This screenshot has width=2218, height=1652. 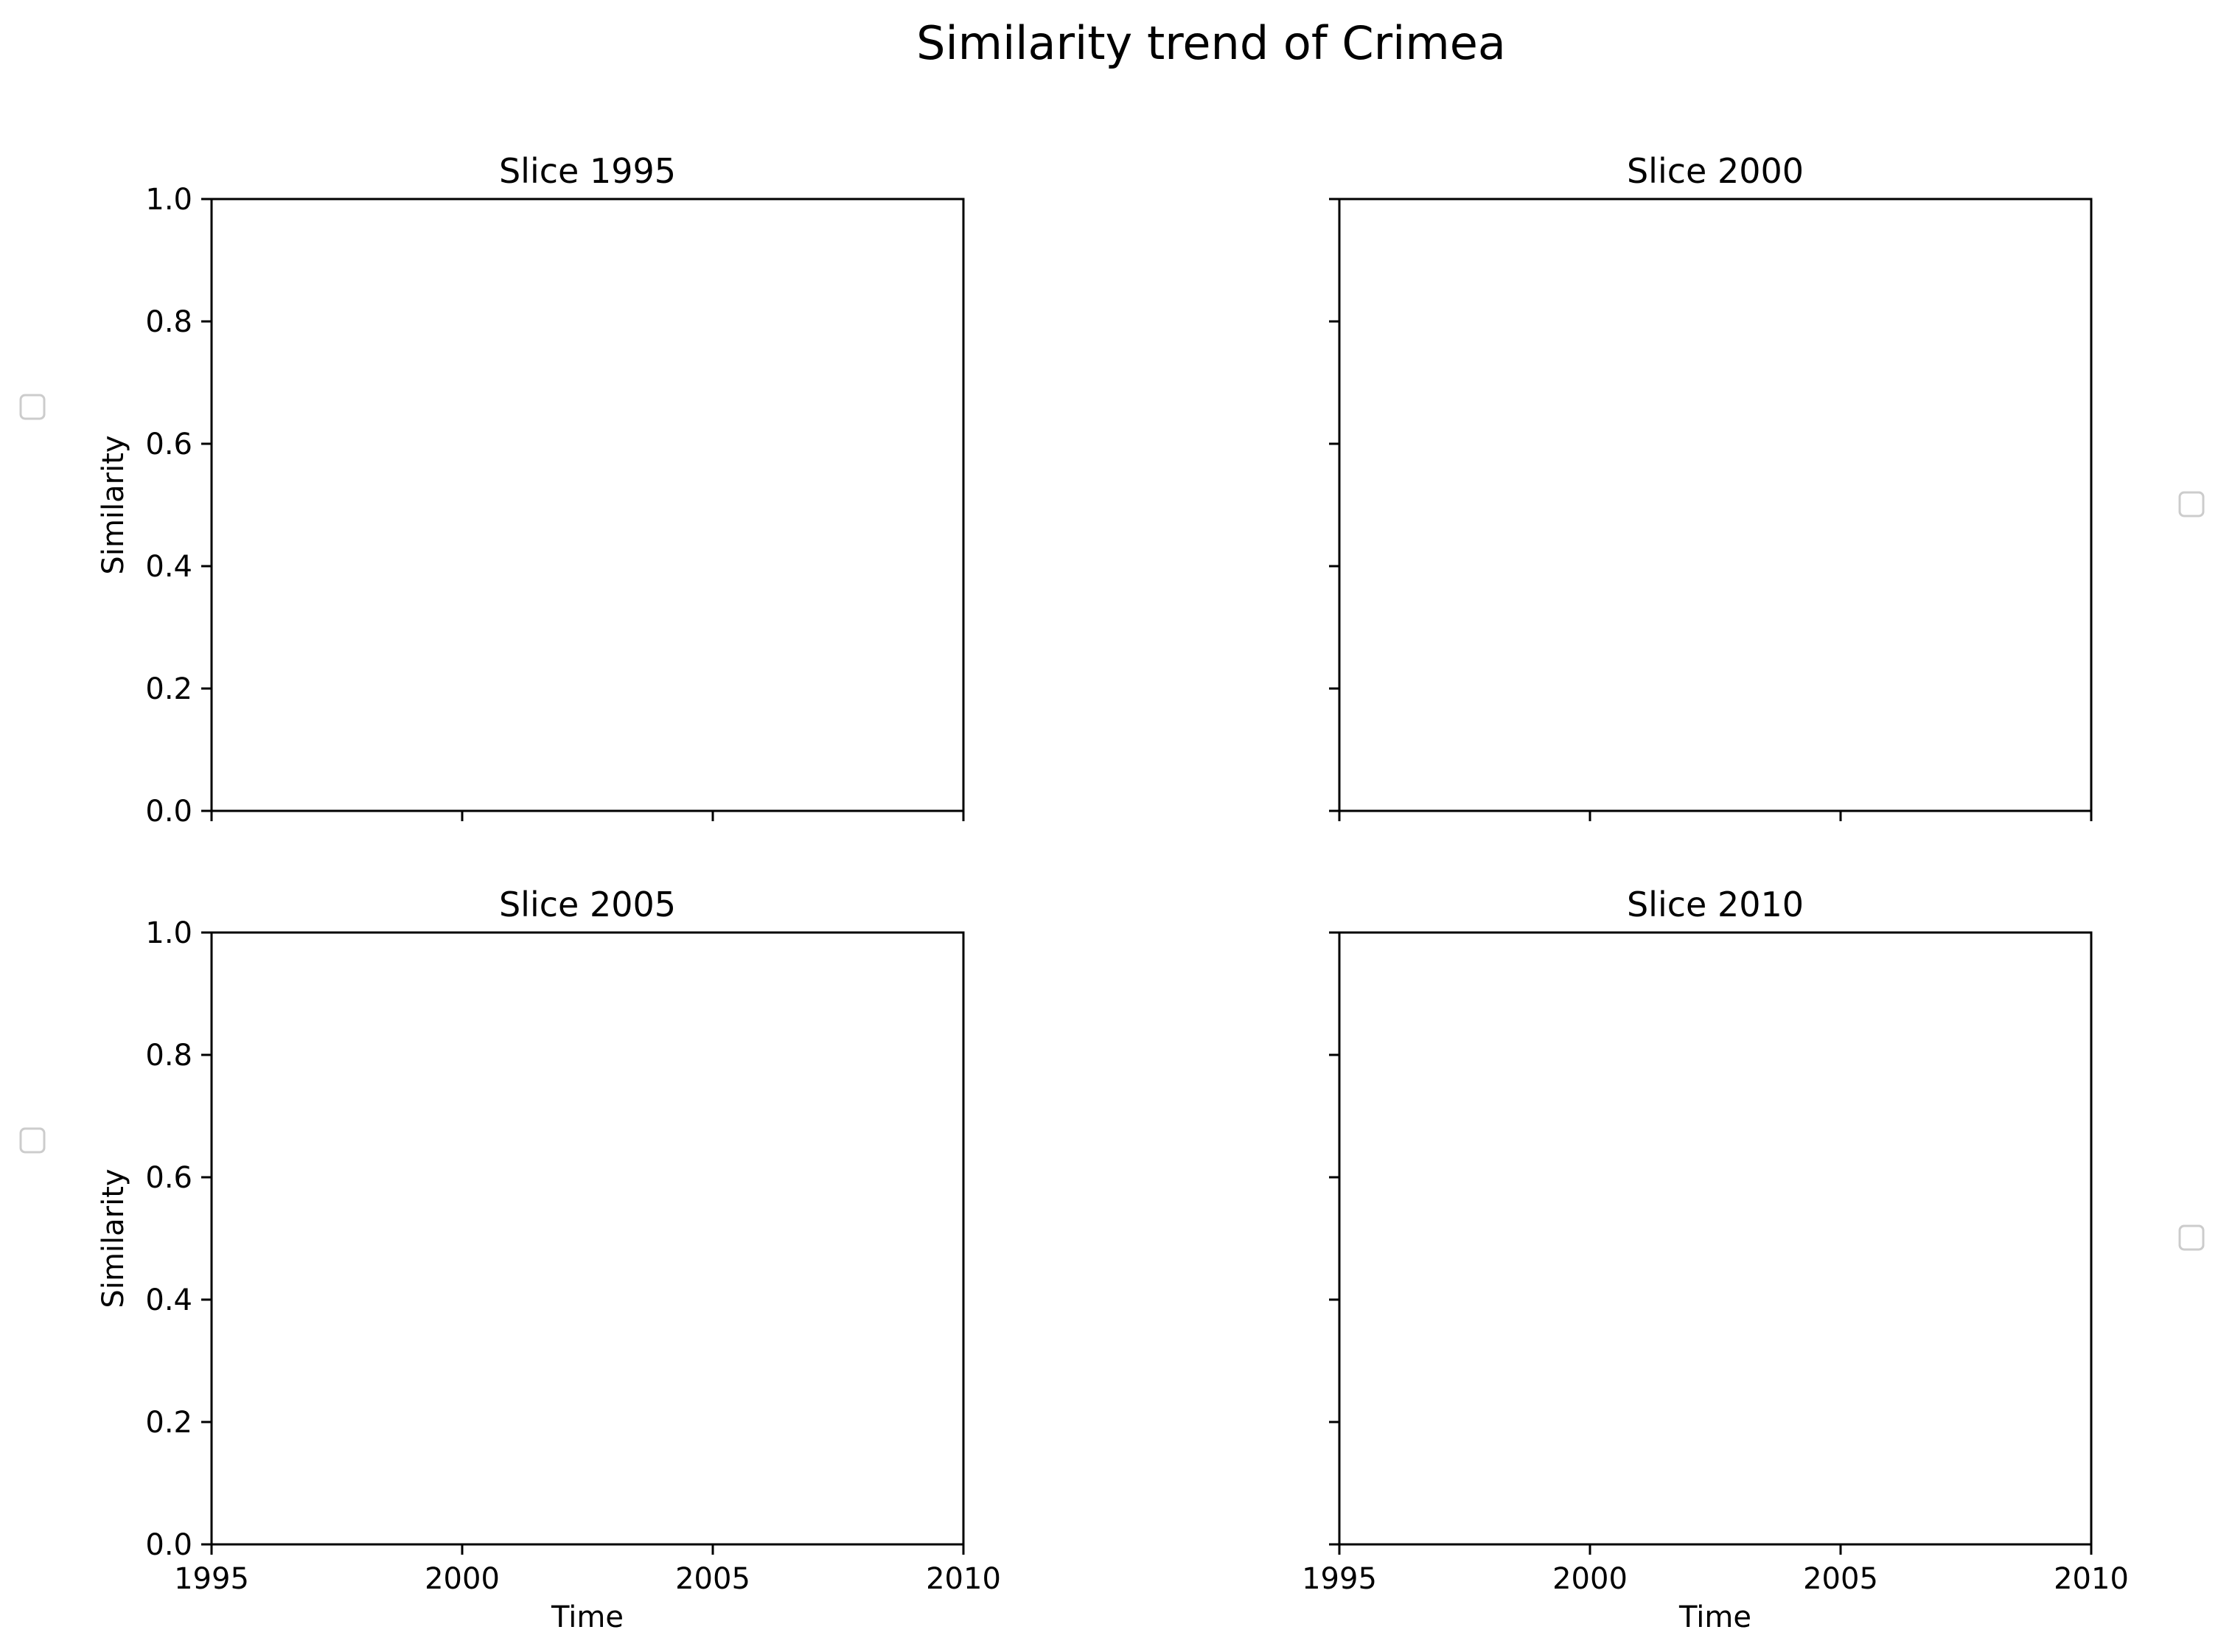 I want to click on panel-title: Slice 1995, so click(x=587, y=171).